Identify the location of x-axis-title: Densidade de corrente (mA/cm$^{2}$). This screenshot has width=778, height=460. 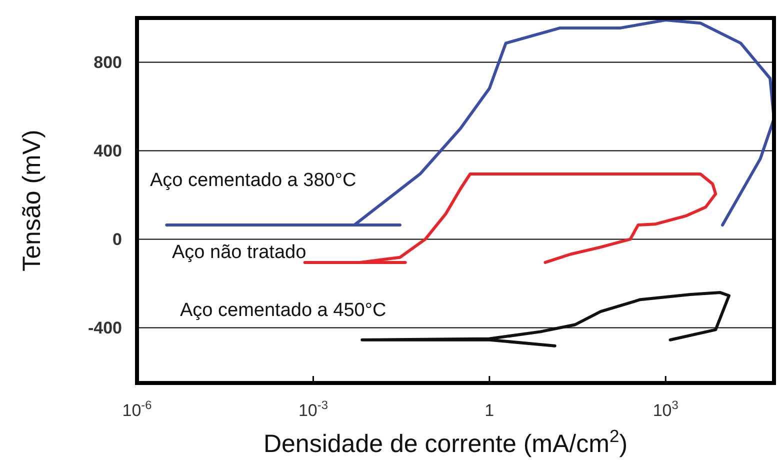
(445, 442).